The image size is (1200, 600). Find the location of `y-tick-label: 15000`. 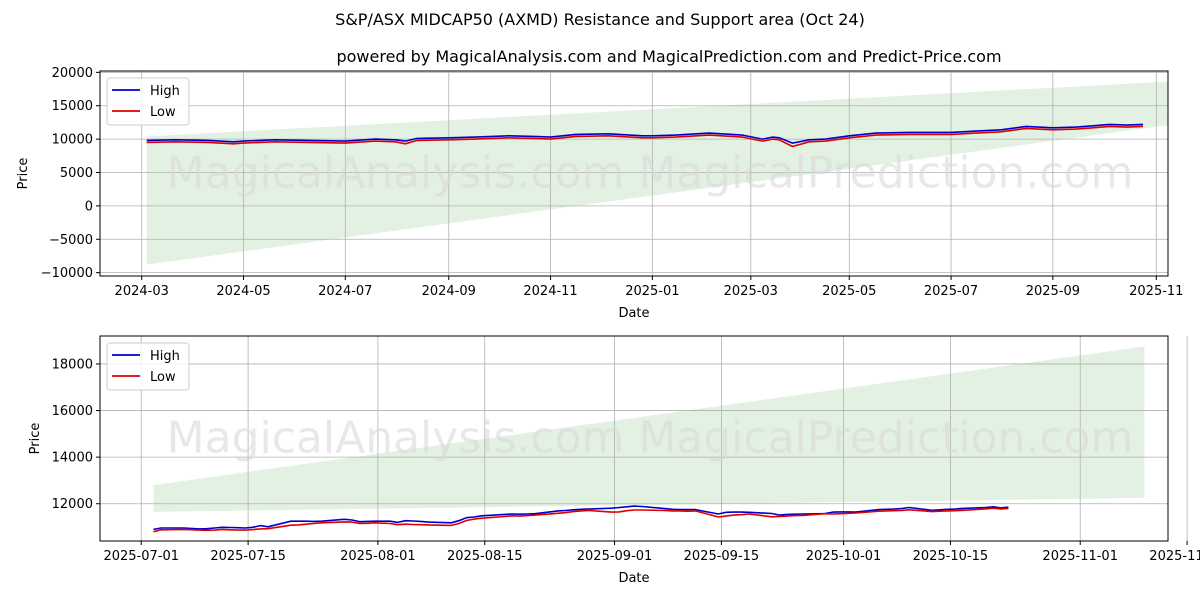

y-tick-label: 15000 is located at coordinates (72, 106).